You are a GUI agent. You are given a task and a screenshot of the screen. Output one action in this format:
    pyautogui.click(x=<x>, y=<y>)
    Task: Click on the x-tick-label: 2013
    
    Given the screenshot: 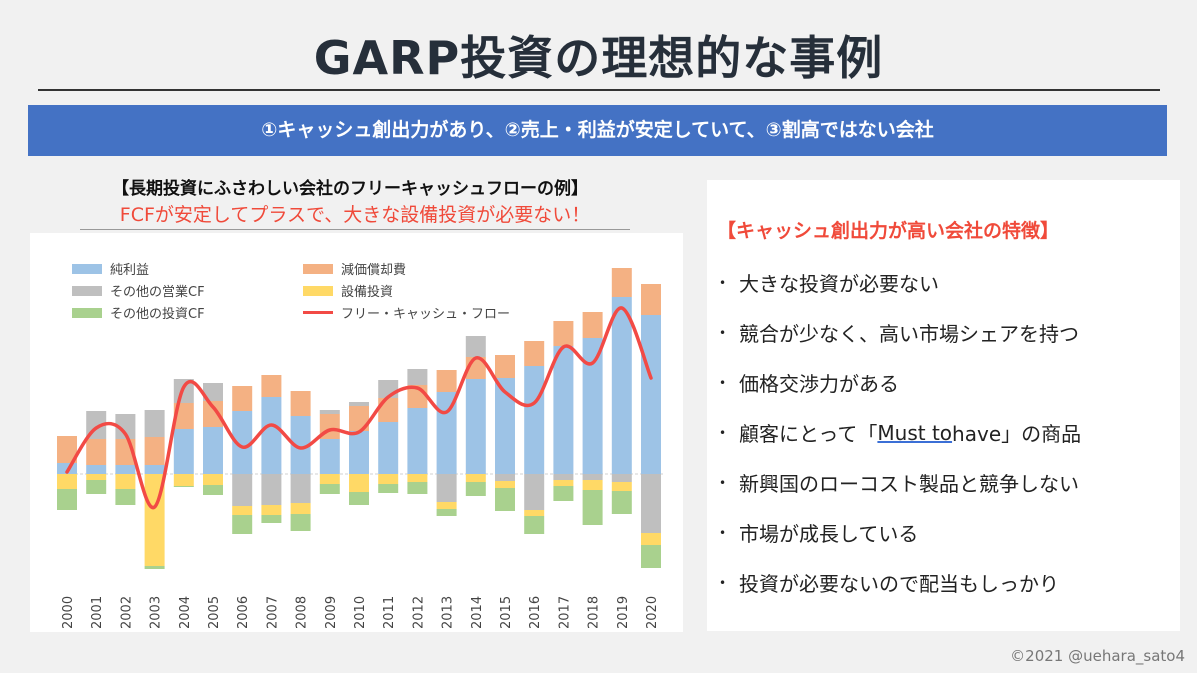 What is the action you would take?
    pyautogui.click(x=448, y=612)
    